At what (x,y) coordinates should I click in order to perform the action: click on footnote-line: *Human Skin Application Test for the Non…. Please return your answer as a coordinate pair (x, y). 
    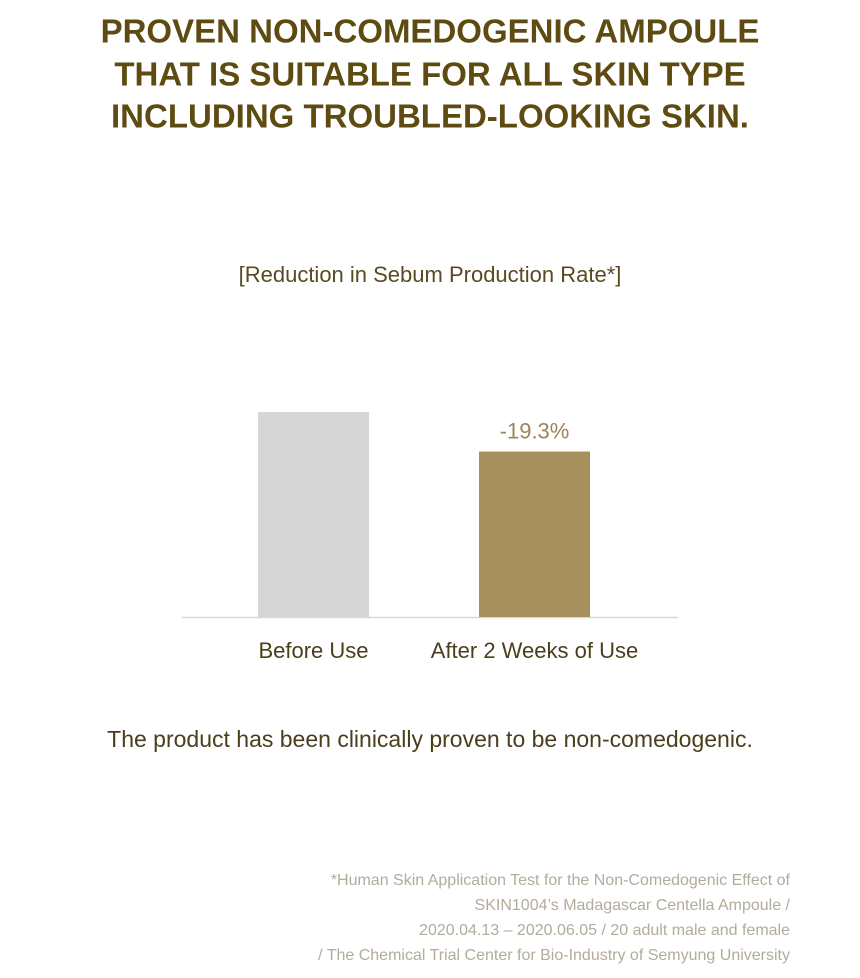
    Looking at the image, I should click on (561, 880).